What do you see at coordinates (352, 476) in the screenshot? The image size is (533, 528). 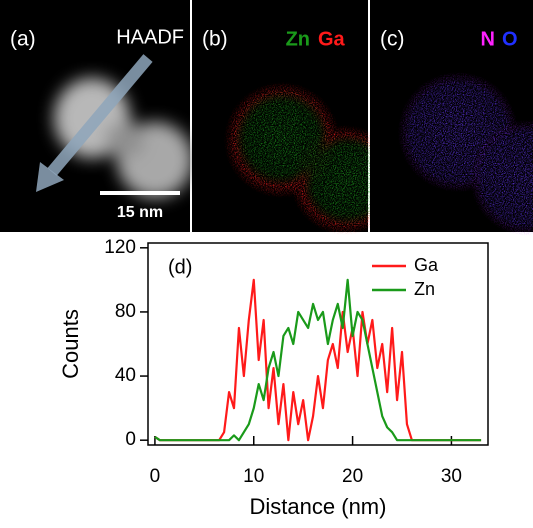 I see `x-tick-label: 20` at bounding box center [352, 476].